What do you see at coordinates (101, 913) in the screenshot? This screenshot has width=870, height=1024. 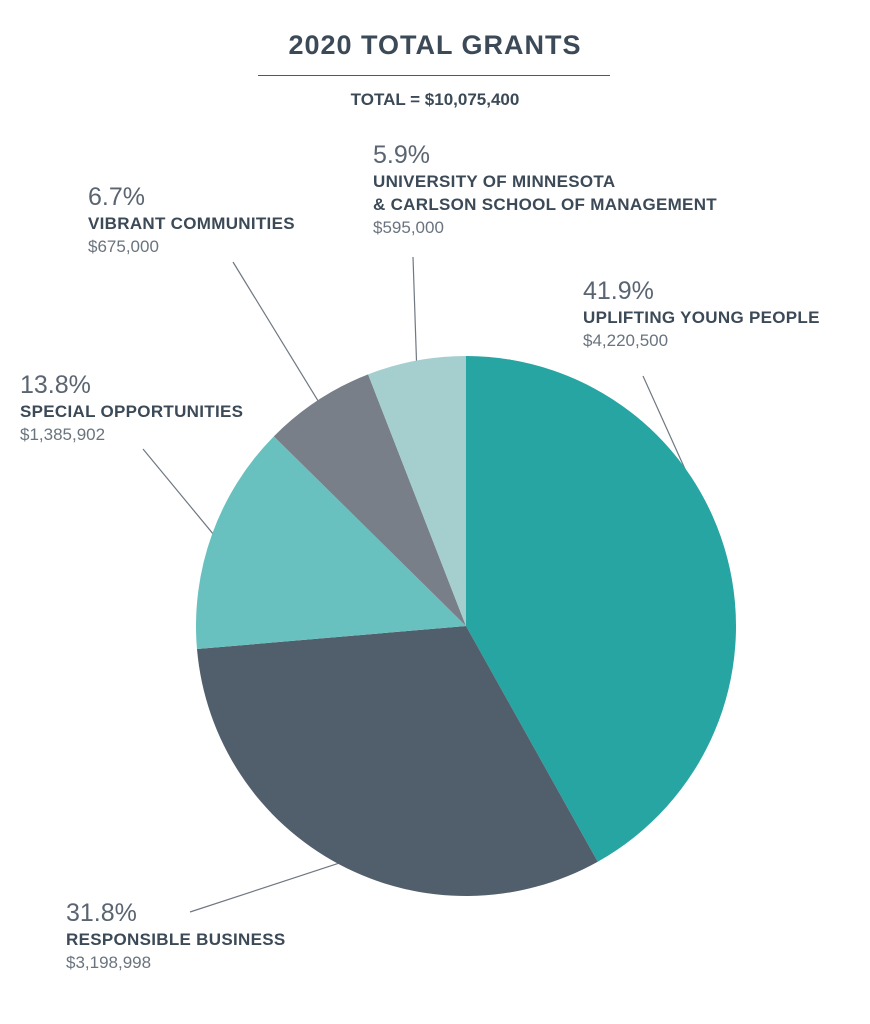 I see `slice-percent: 31.8%` at bounding box center [101, 913].